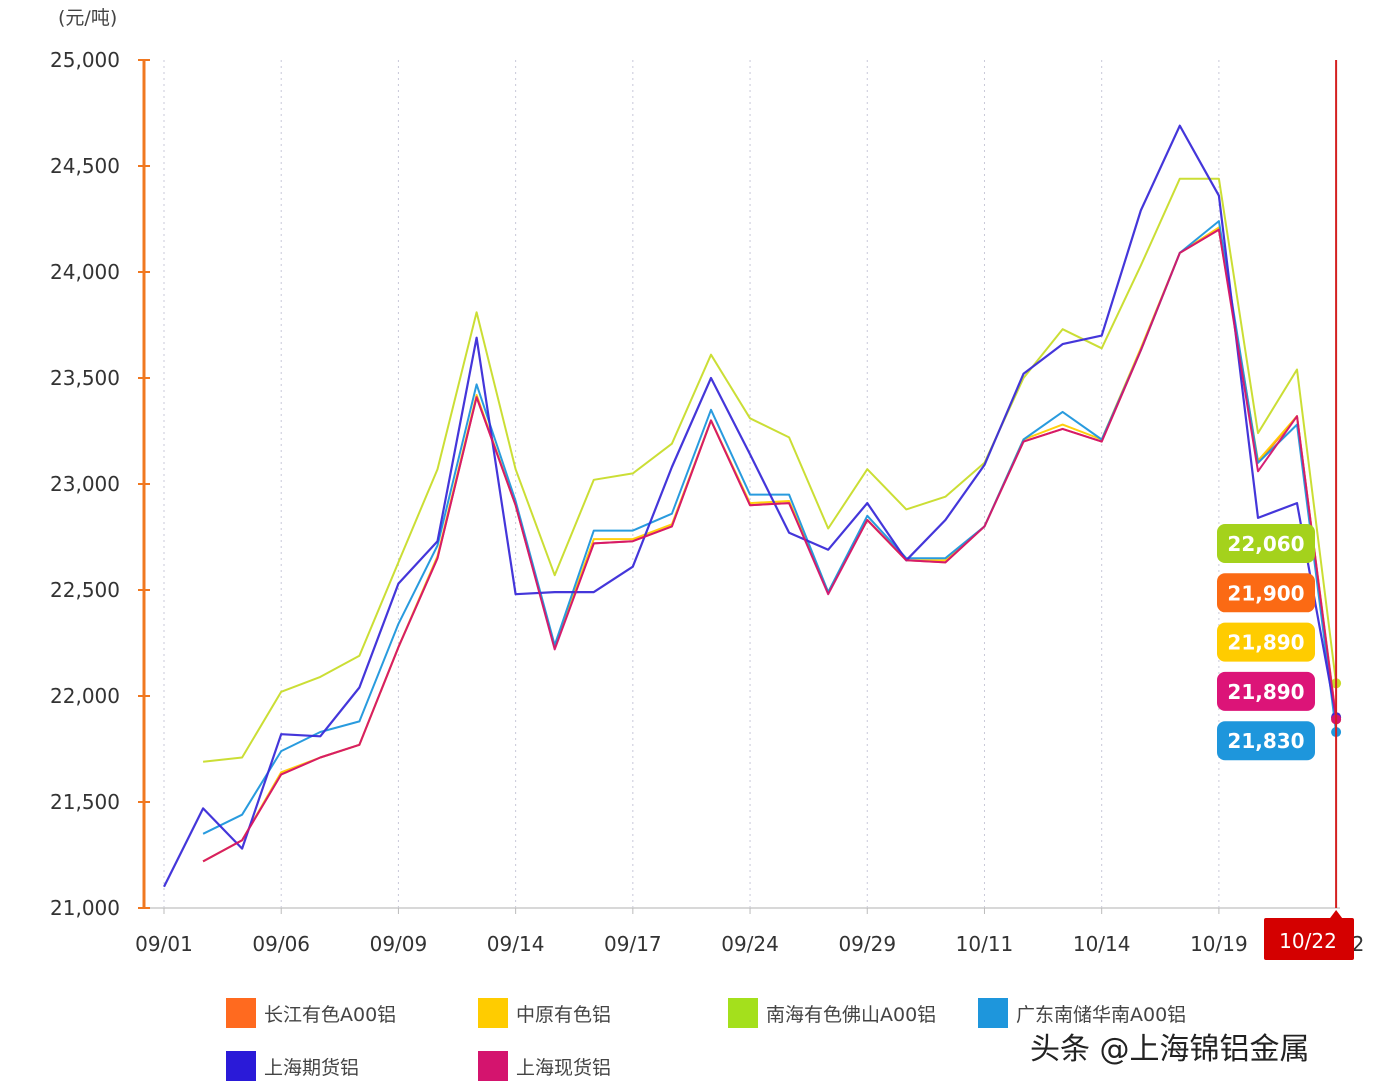 The width and height of the screenshot is (1384, 1090). I want to click on x-tick-label: 09/06, so click(281, 944).